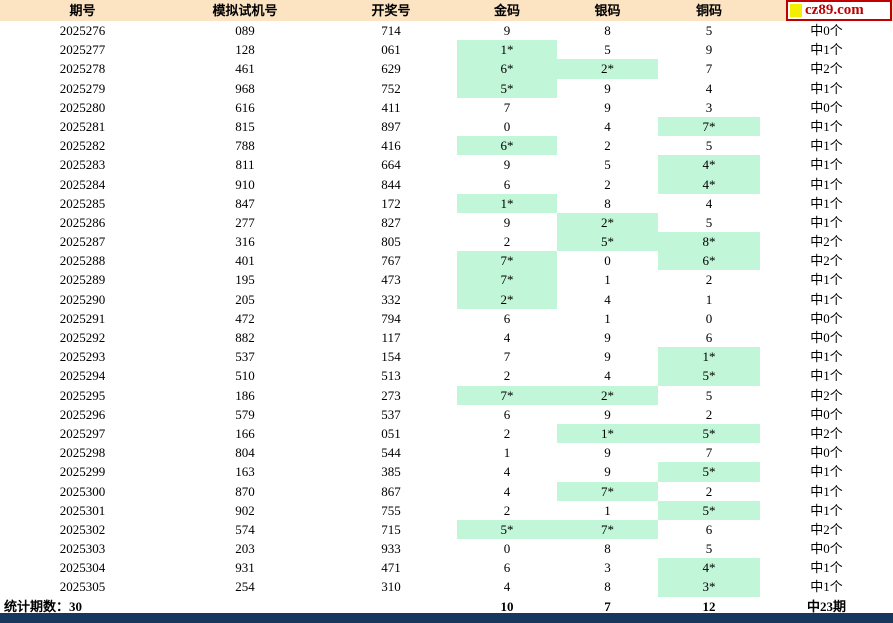 The width and height of the screenshot is (893, 623). Describe the element at coordinates (391, 472) in the screenshot. I see `draw-number-cell: 385` at that location.